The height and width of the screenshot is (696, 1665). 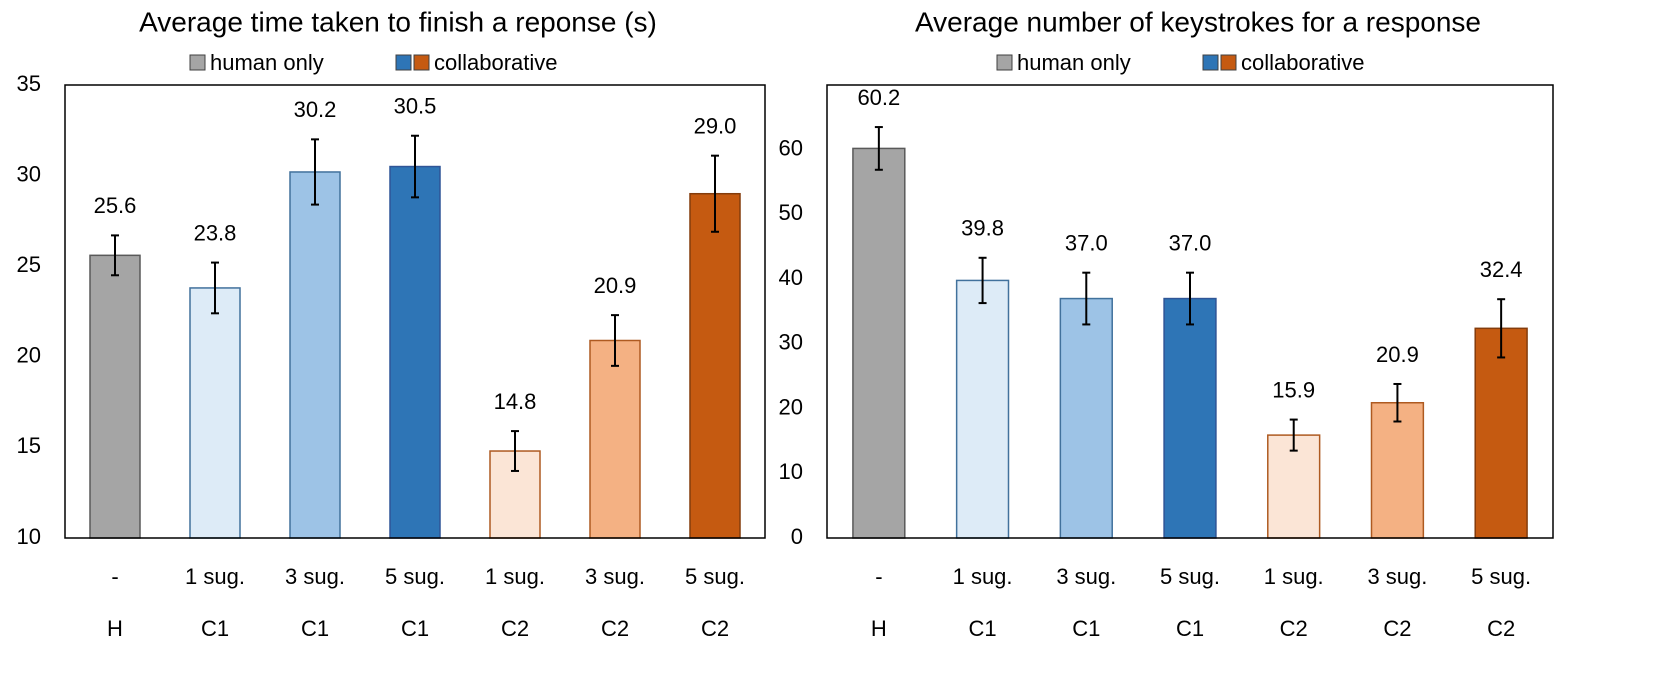 I want to click on value-label: 30.2, so click(x=315, y=109).